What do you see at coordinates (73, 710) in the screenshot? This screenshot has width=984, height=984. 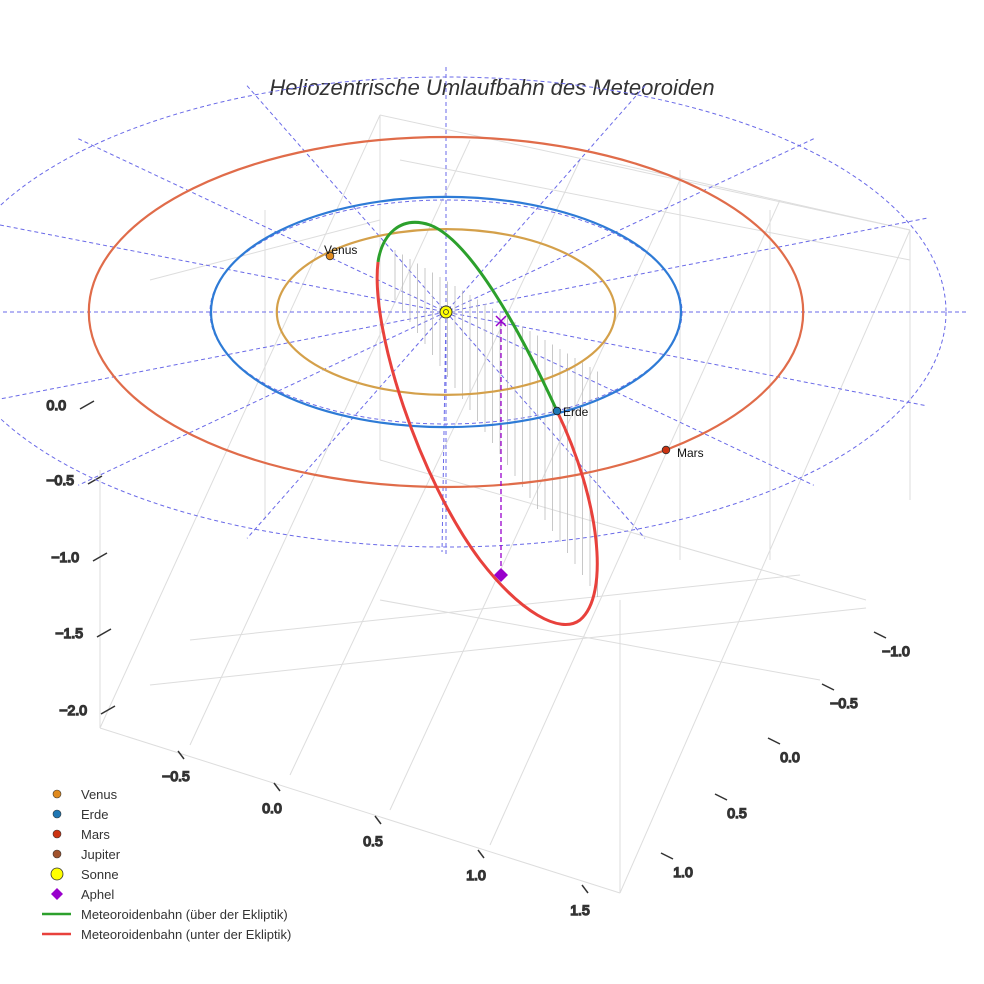 I see `z-tick-label: −2.0` at bounding box center [73, 710].